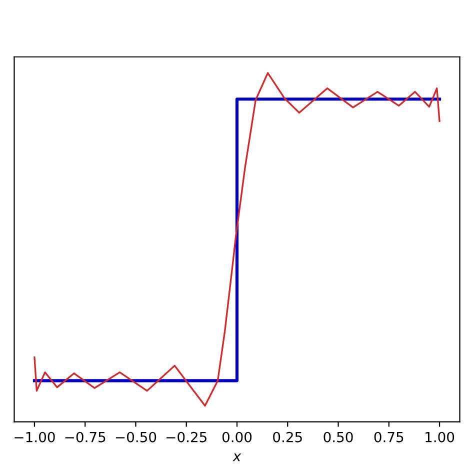 This screenshot has width=474, height=474. What do you see at coordinates (389, 437) in the screenshot?
I see `x-tick-label: 0.75` at bounding box center [389, 437].